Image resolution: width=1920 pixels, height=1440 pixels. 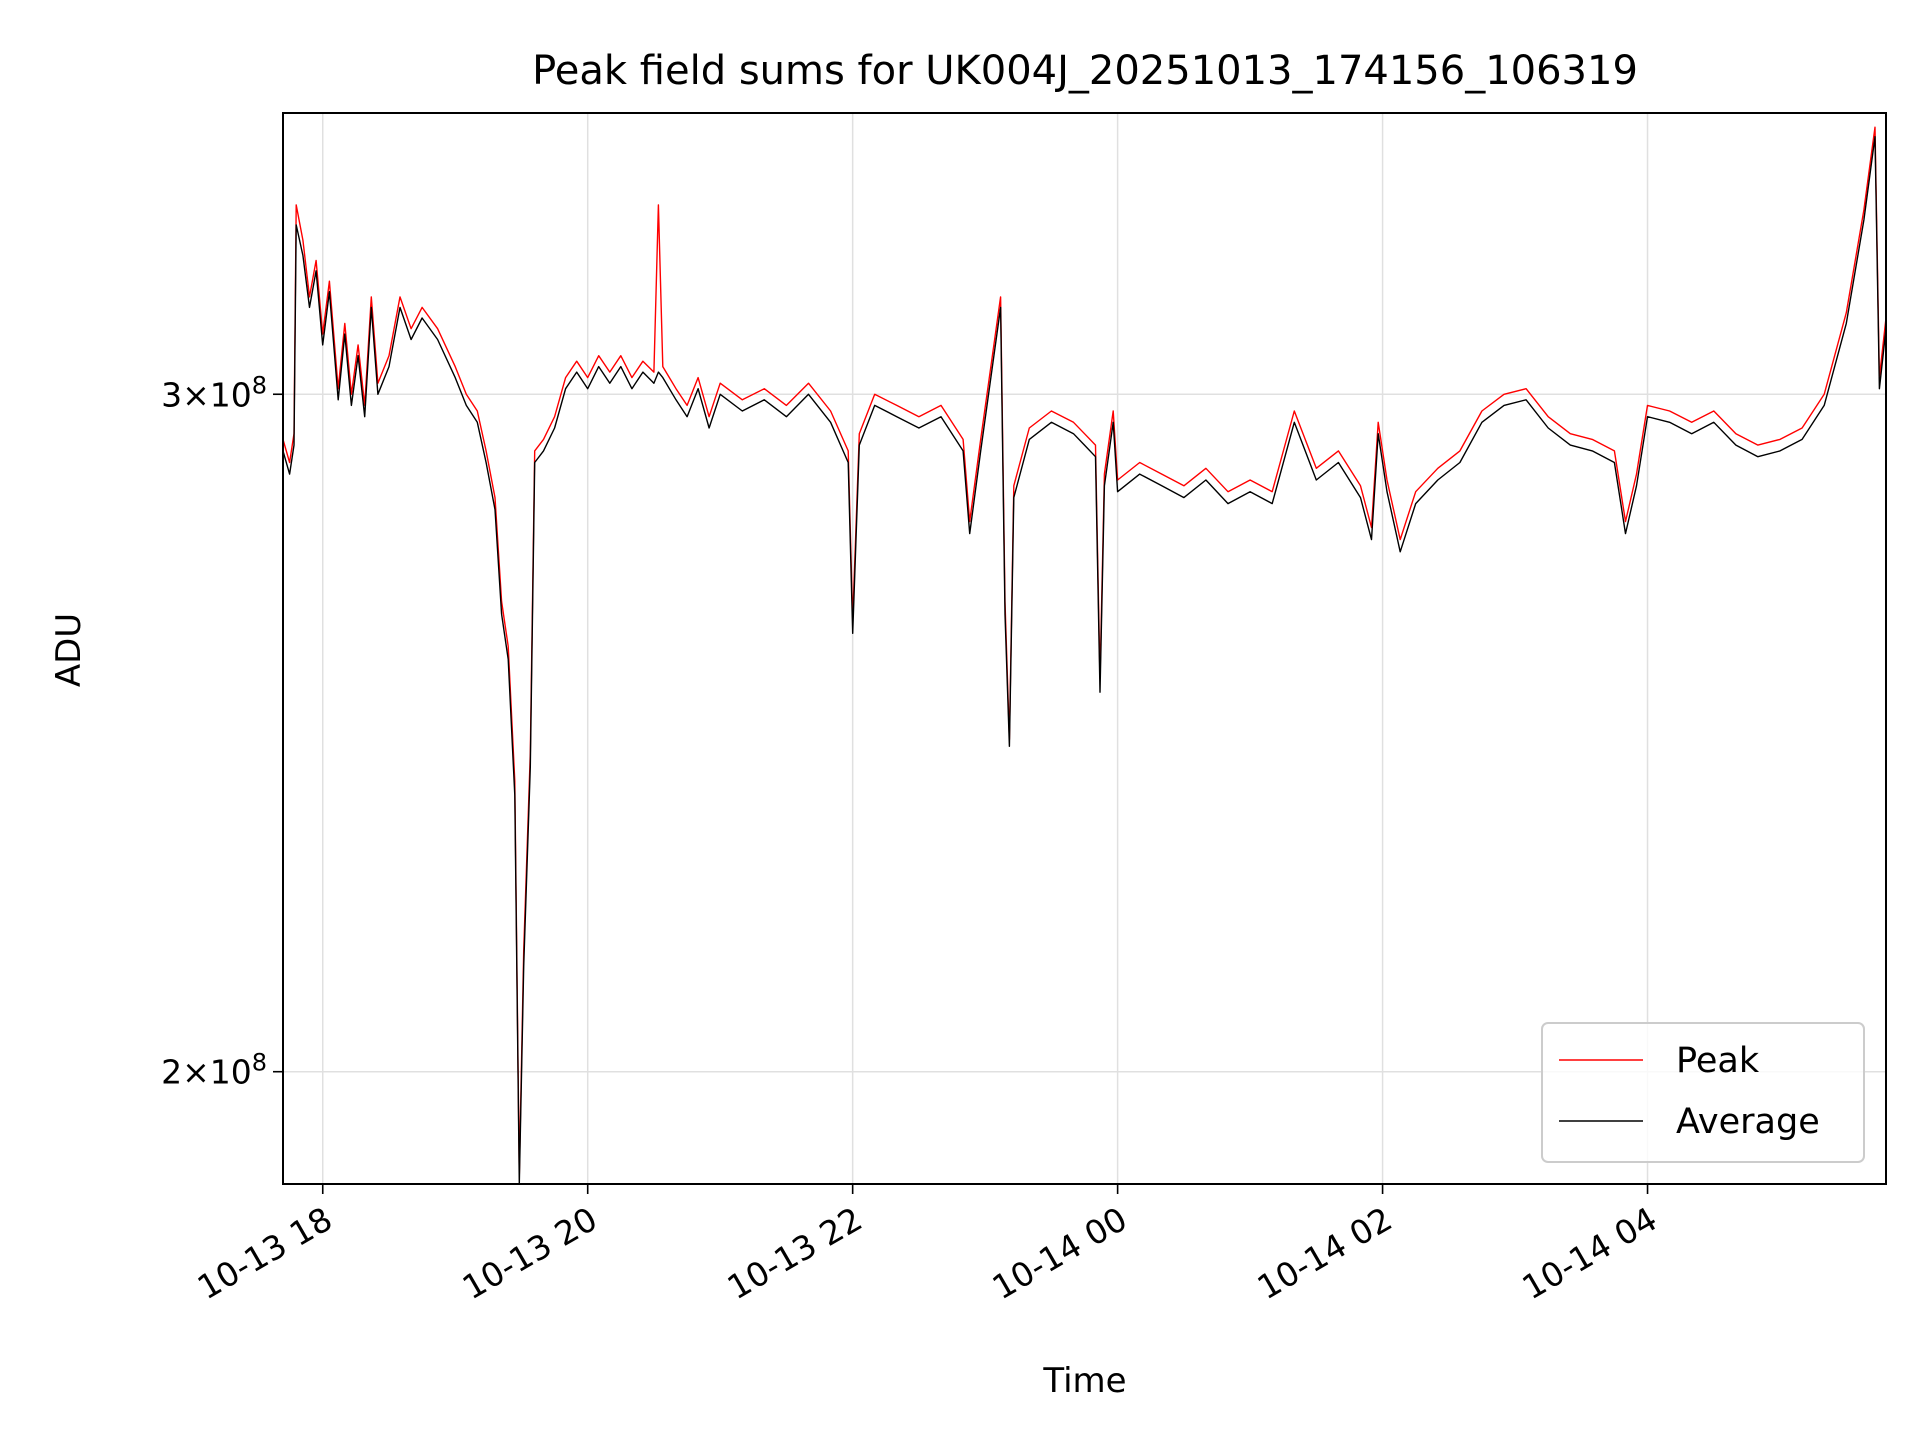 I want to click on legend: Peak Average, so click(x=1703, y=1092).